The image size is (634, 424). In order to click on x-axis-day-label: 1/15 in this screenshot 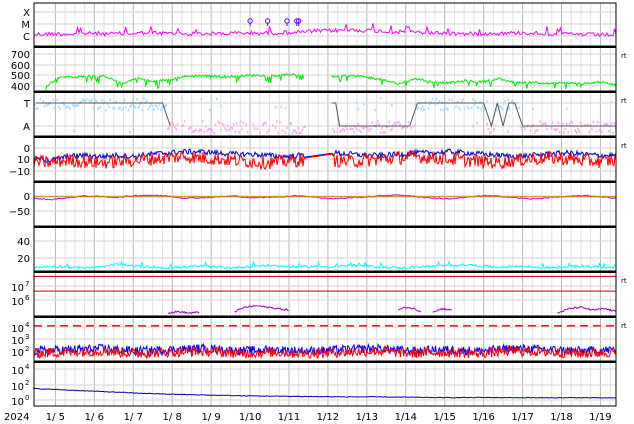, I will do `click(444, 417)`.